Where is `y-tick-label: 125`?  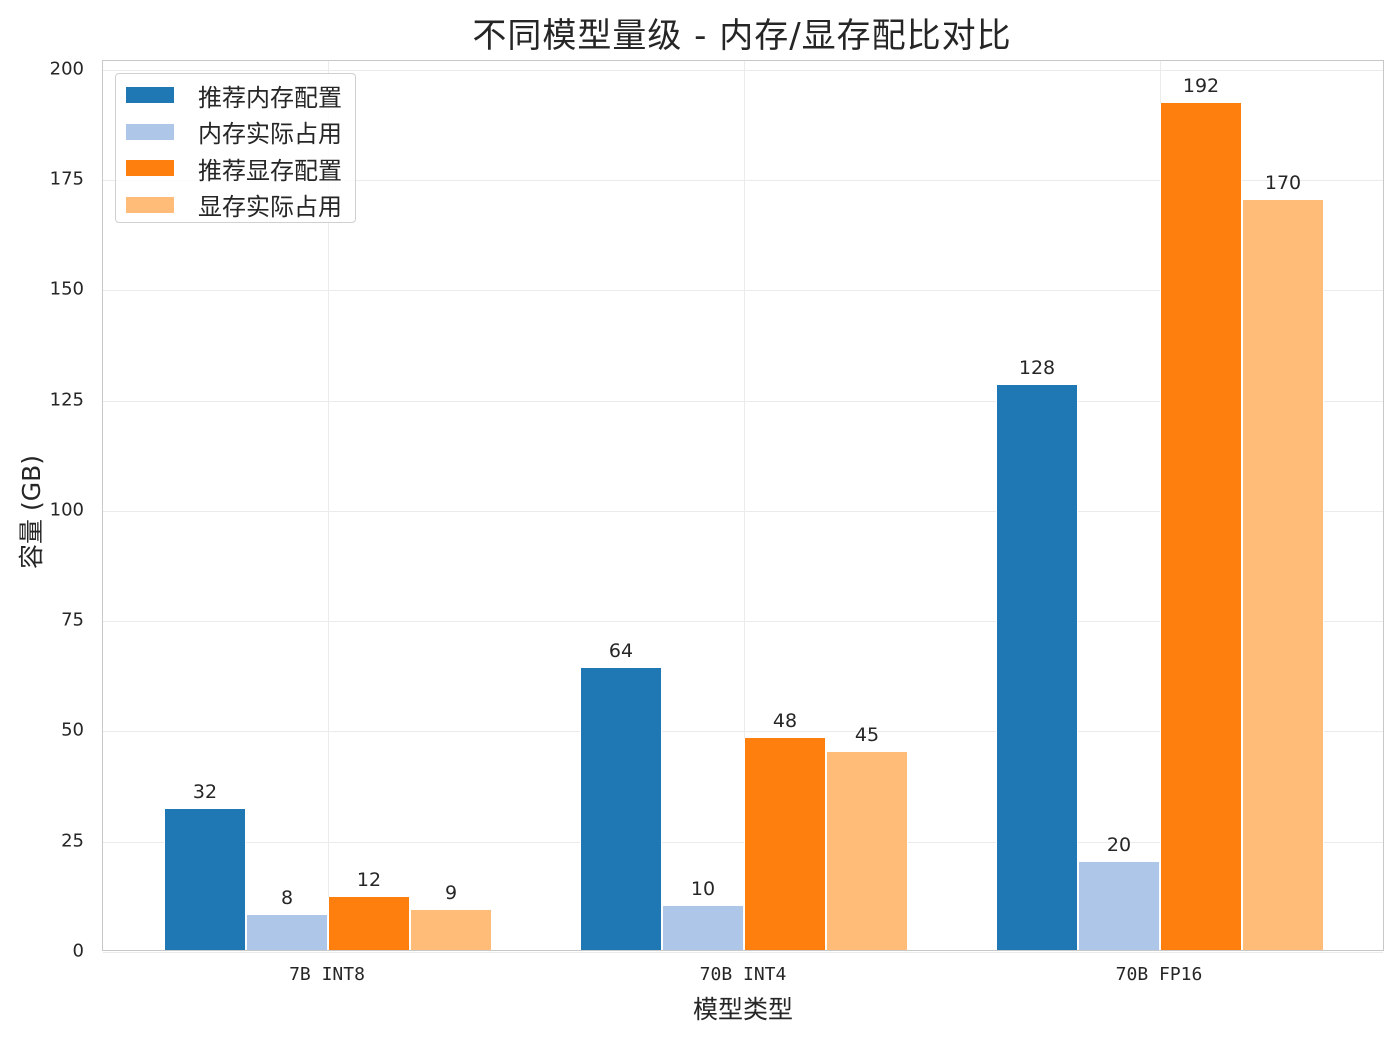
y-tick-label: 125 is located at coordinates (66, 400).